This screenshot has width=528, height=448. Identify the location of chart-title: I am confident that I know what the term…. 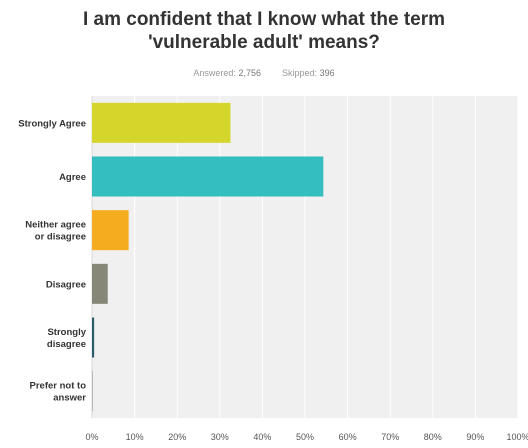
(264, 31).